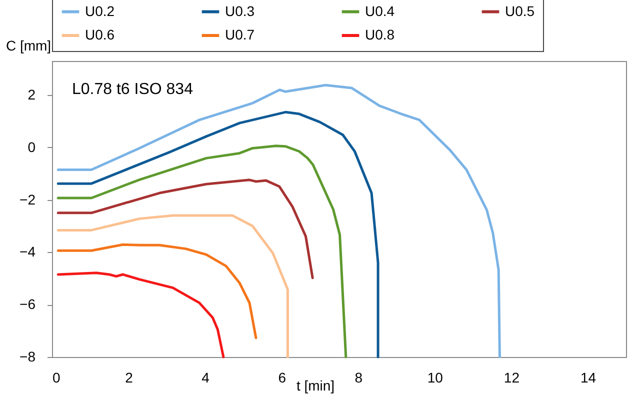 The height and width of the screenshot is (401, 629). What do you see at coordinates (206, 378) in the screenshot?
I see `x-tick-label: 4` at bounding box center [206, 378].